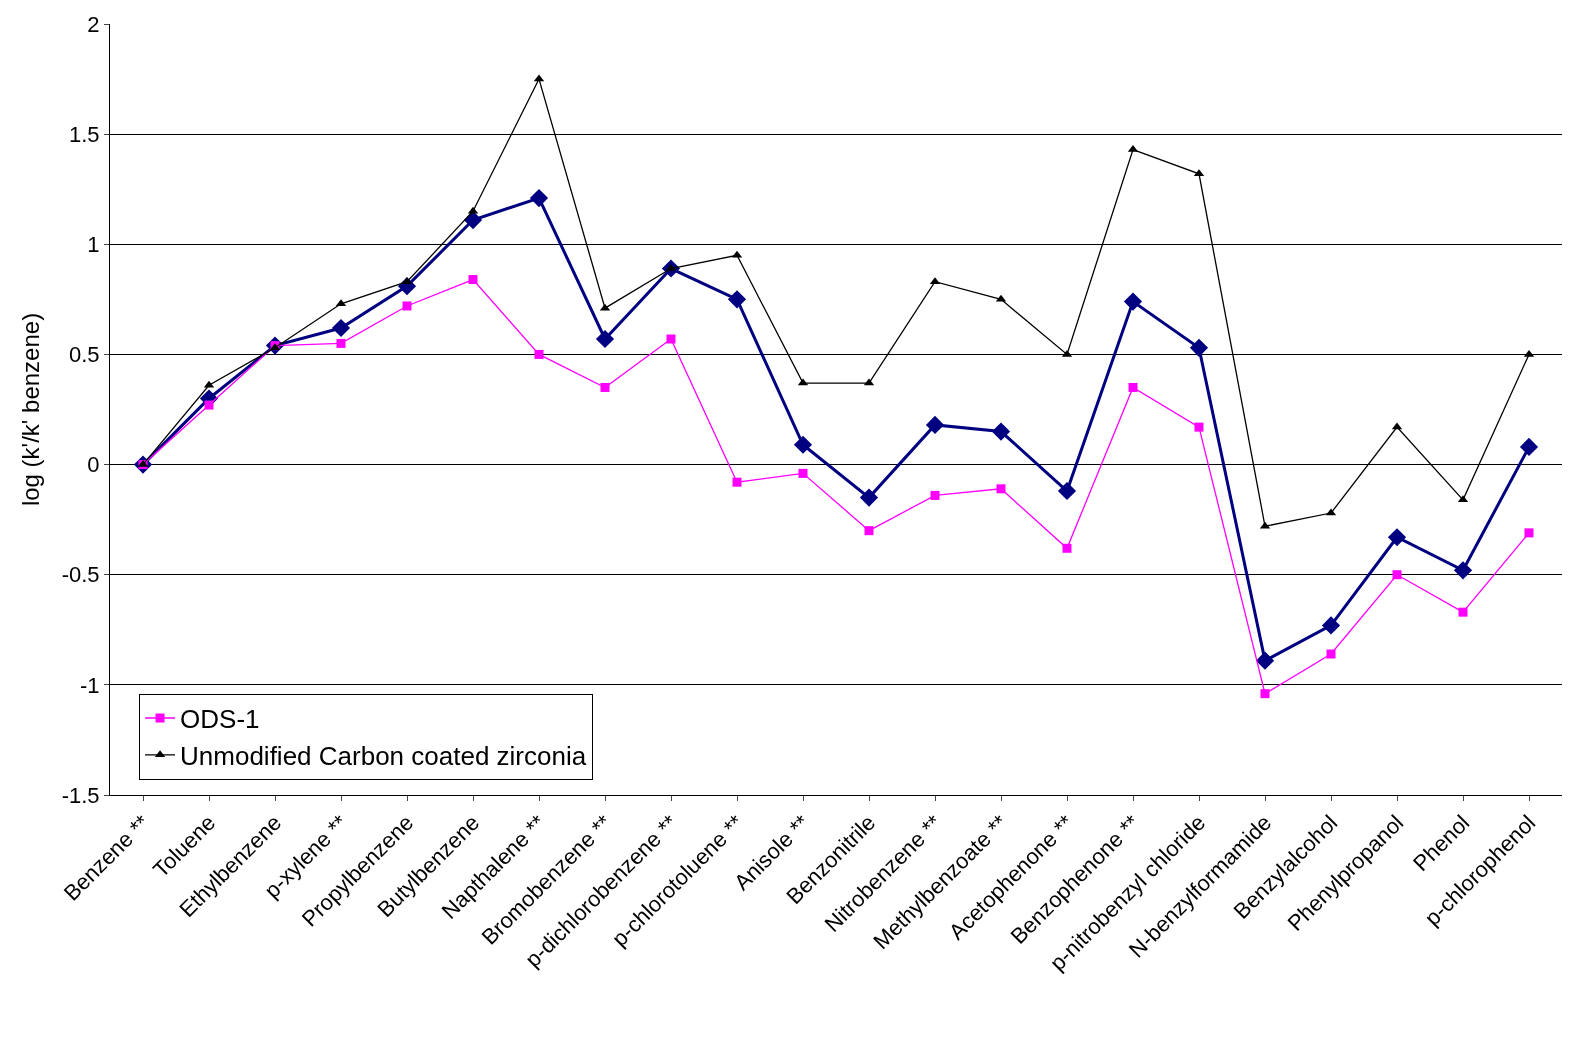 This screenshot has height=1045, width=1592. I want to click on legend-label: Unmodified Carbon coated zirconia, so click(383, 755).